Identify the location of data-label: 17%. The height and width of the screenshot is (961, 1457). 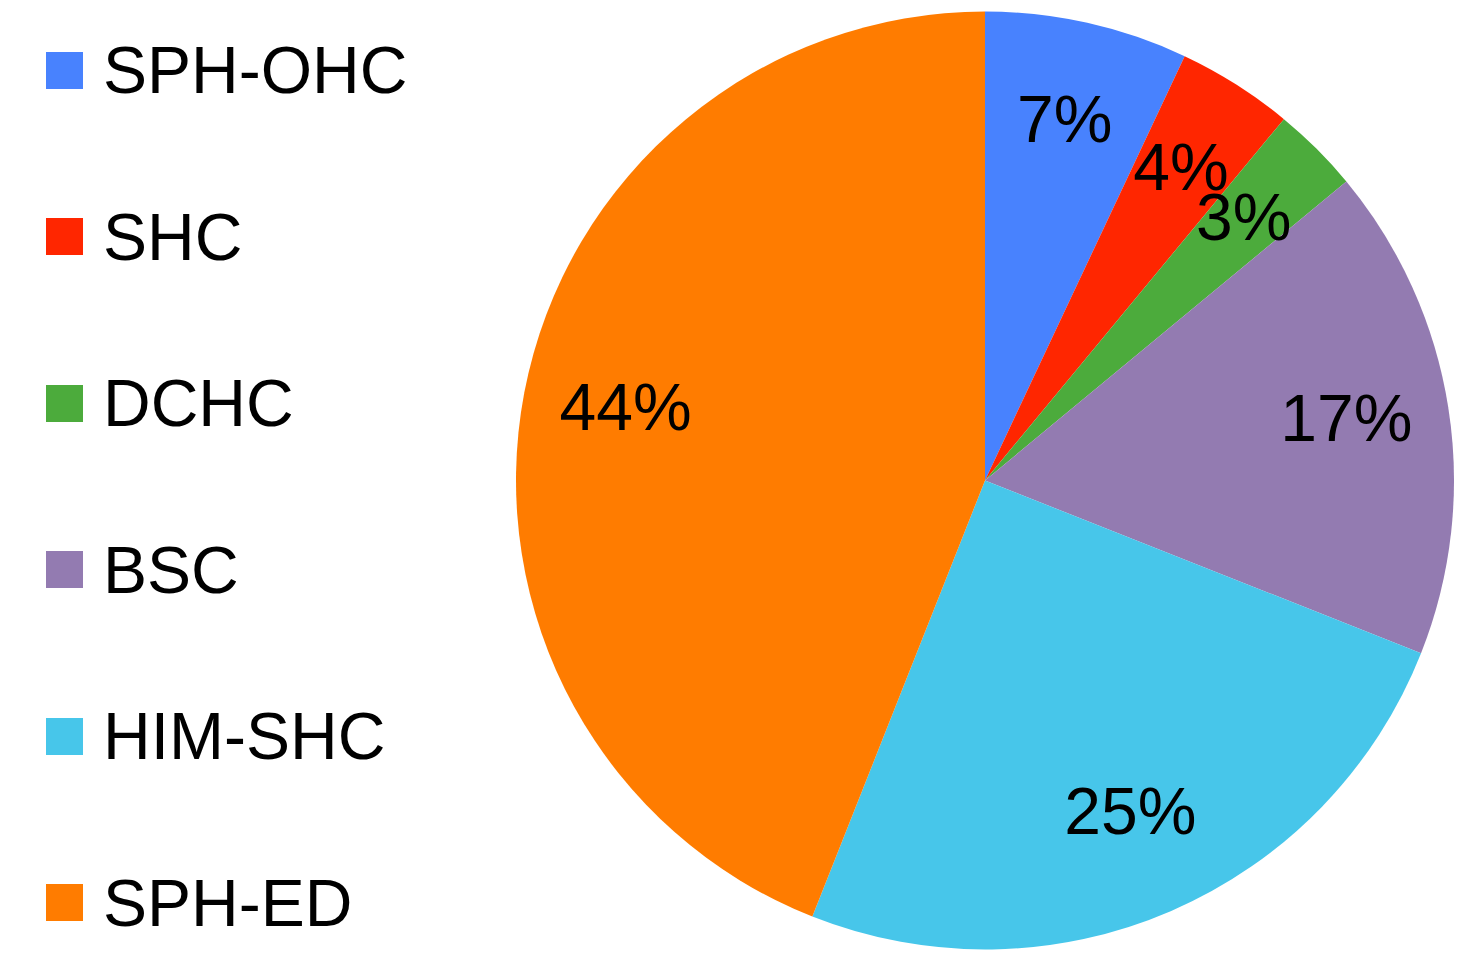
(1346, 418).